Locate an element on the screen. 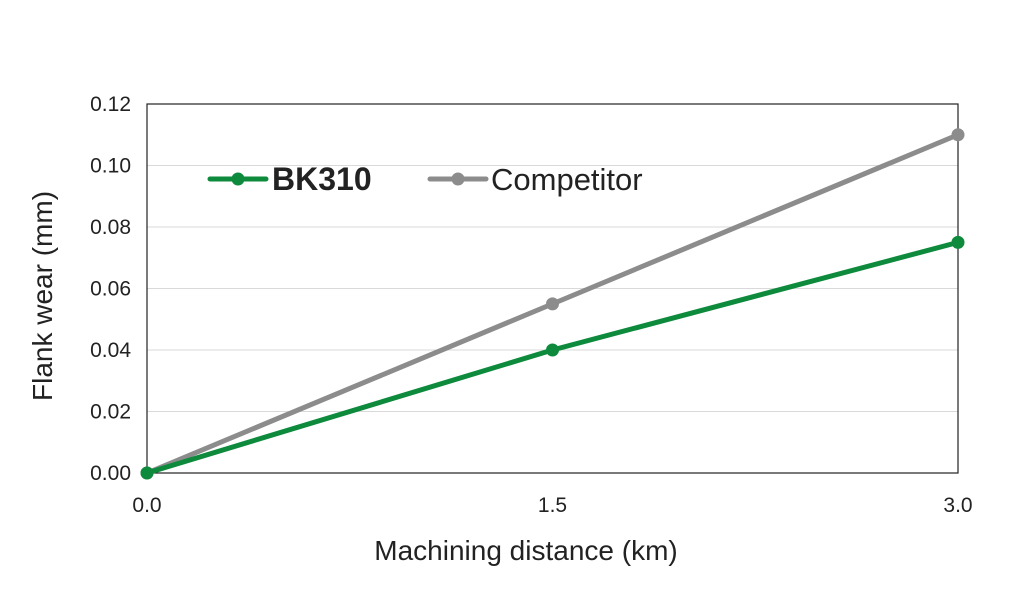  y-tick-labels: 0.00 0.02 0.04 0.06 0.08 0.10 0.12 is located at coordinates (110, 289).